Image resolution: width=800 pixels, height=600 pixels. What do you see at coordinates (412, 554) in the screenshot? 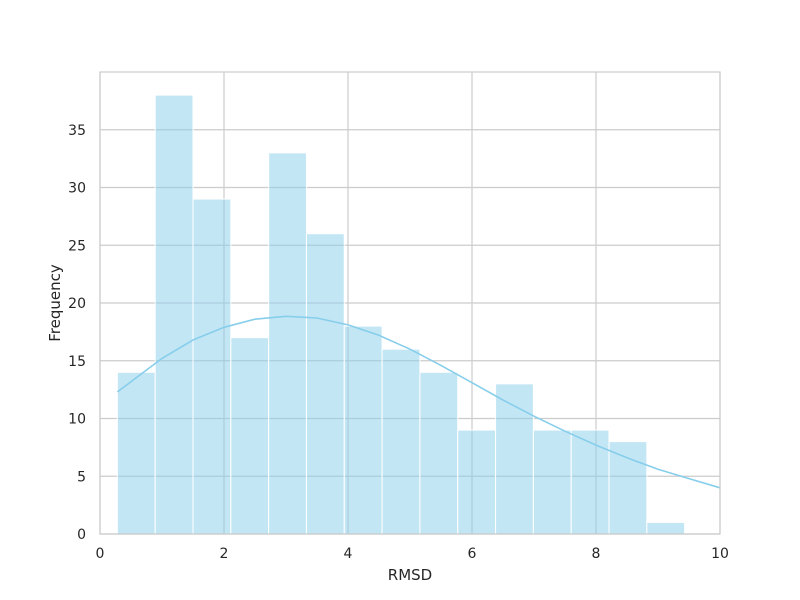
I see `x-axis-ticks: 0 2 4 6 8 10` at bounding box center [412, 554].